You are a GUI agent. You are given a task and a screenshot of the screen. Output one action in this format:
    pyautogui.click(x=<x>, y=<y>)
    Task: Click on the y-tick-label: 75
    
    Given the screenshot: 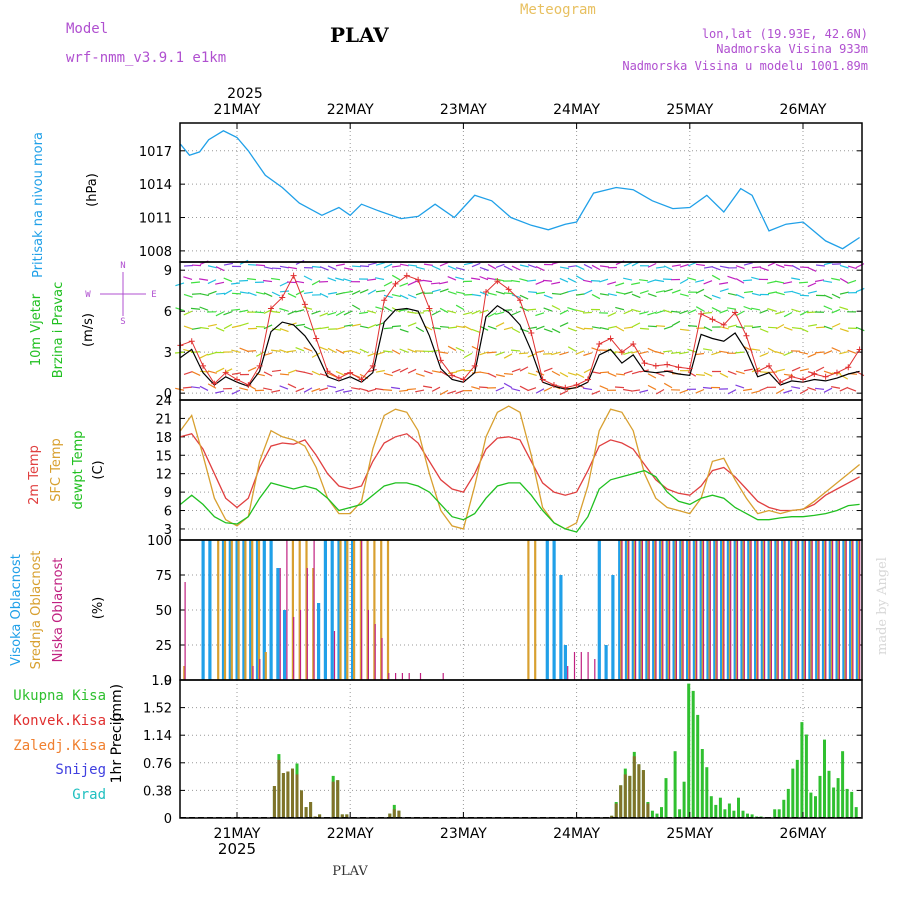 What is the action you would take?
    pyautogui.click(x=163, y=576)
    